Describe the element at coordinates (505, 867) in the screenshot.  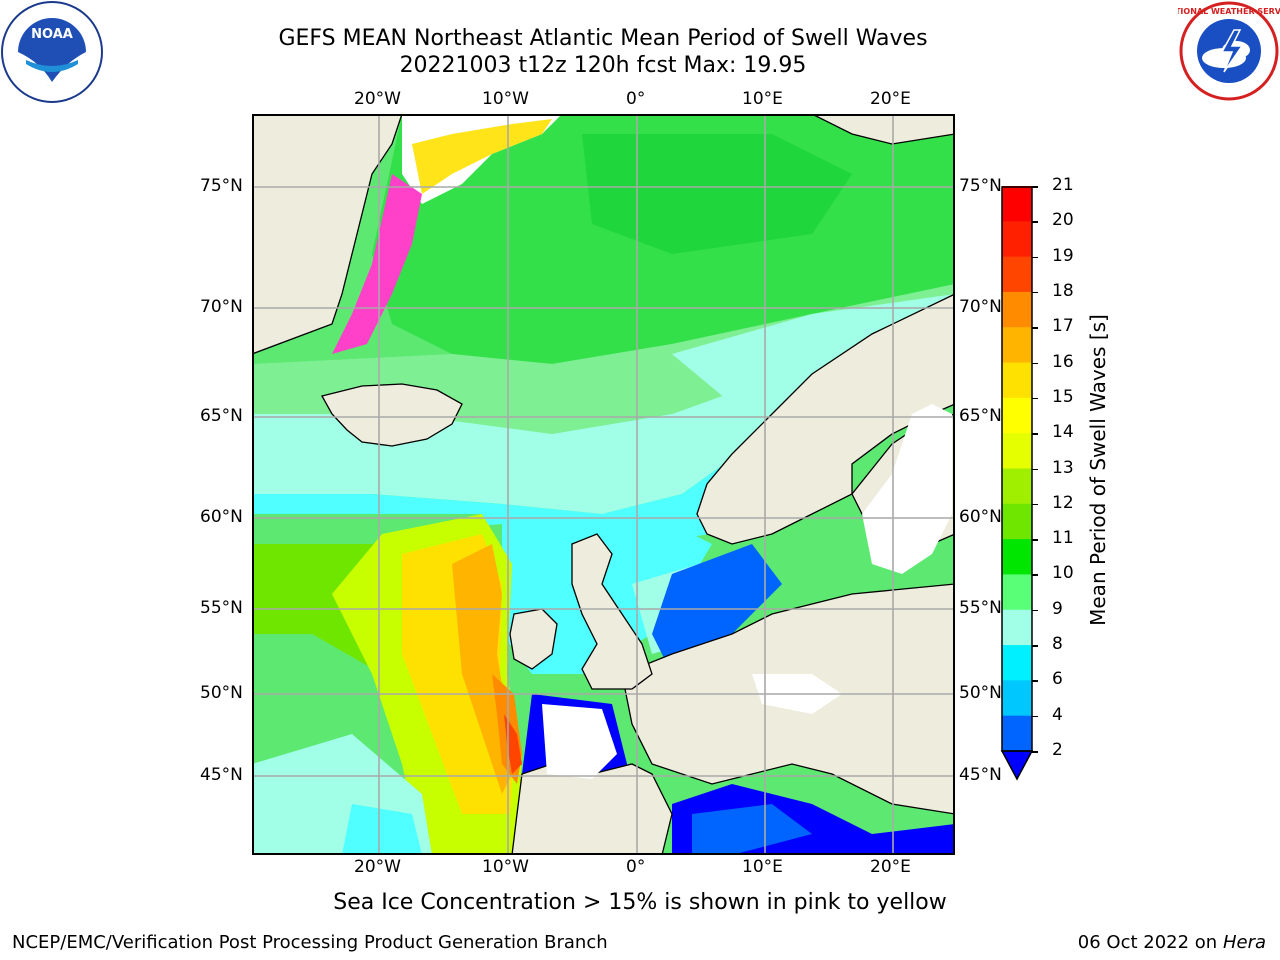
I see `lon-label-bottom: 10°W` at that location.